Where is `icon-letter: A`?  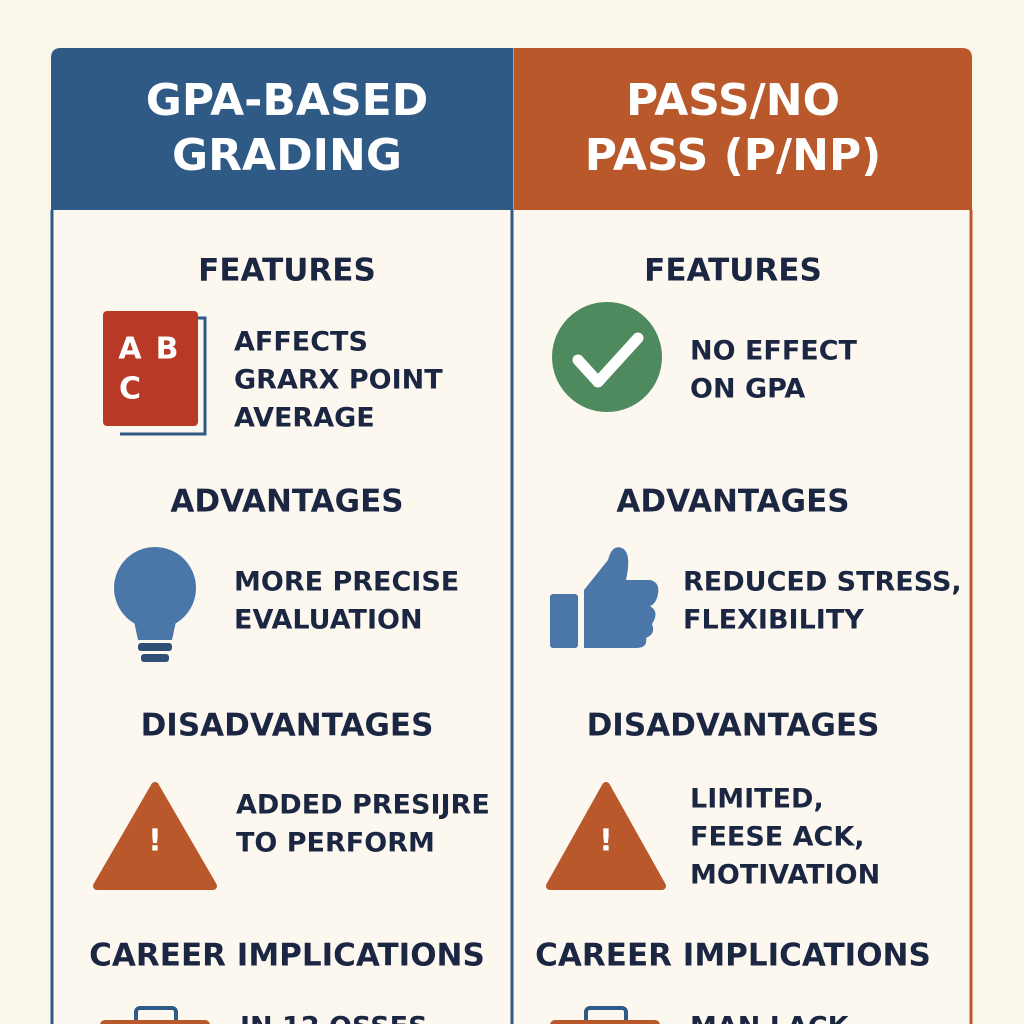 icon-letter: A is located at coordinates (130, 349).